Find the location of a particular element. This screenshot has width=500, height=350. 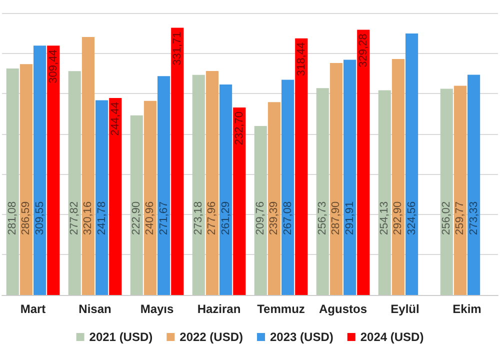

data-label: 244,44 is located at coordinates (115, 119).